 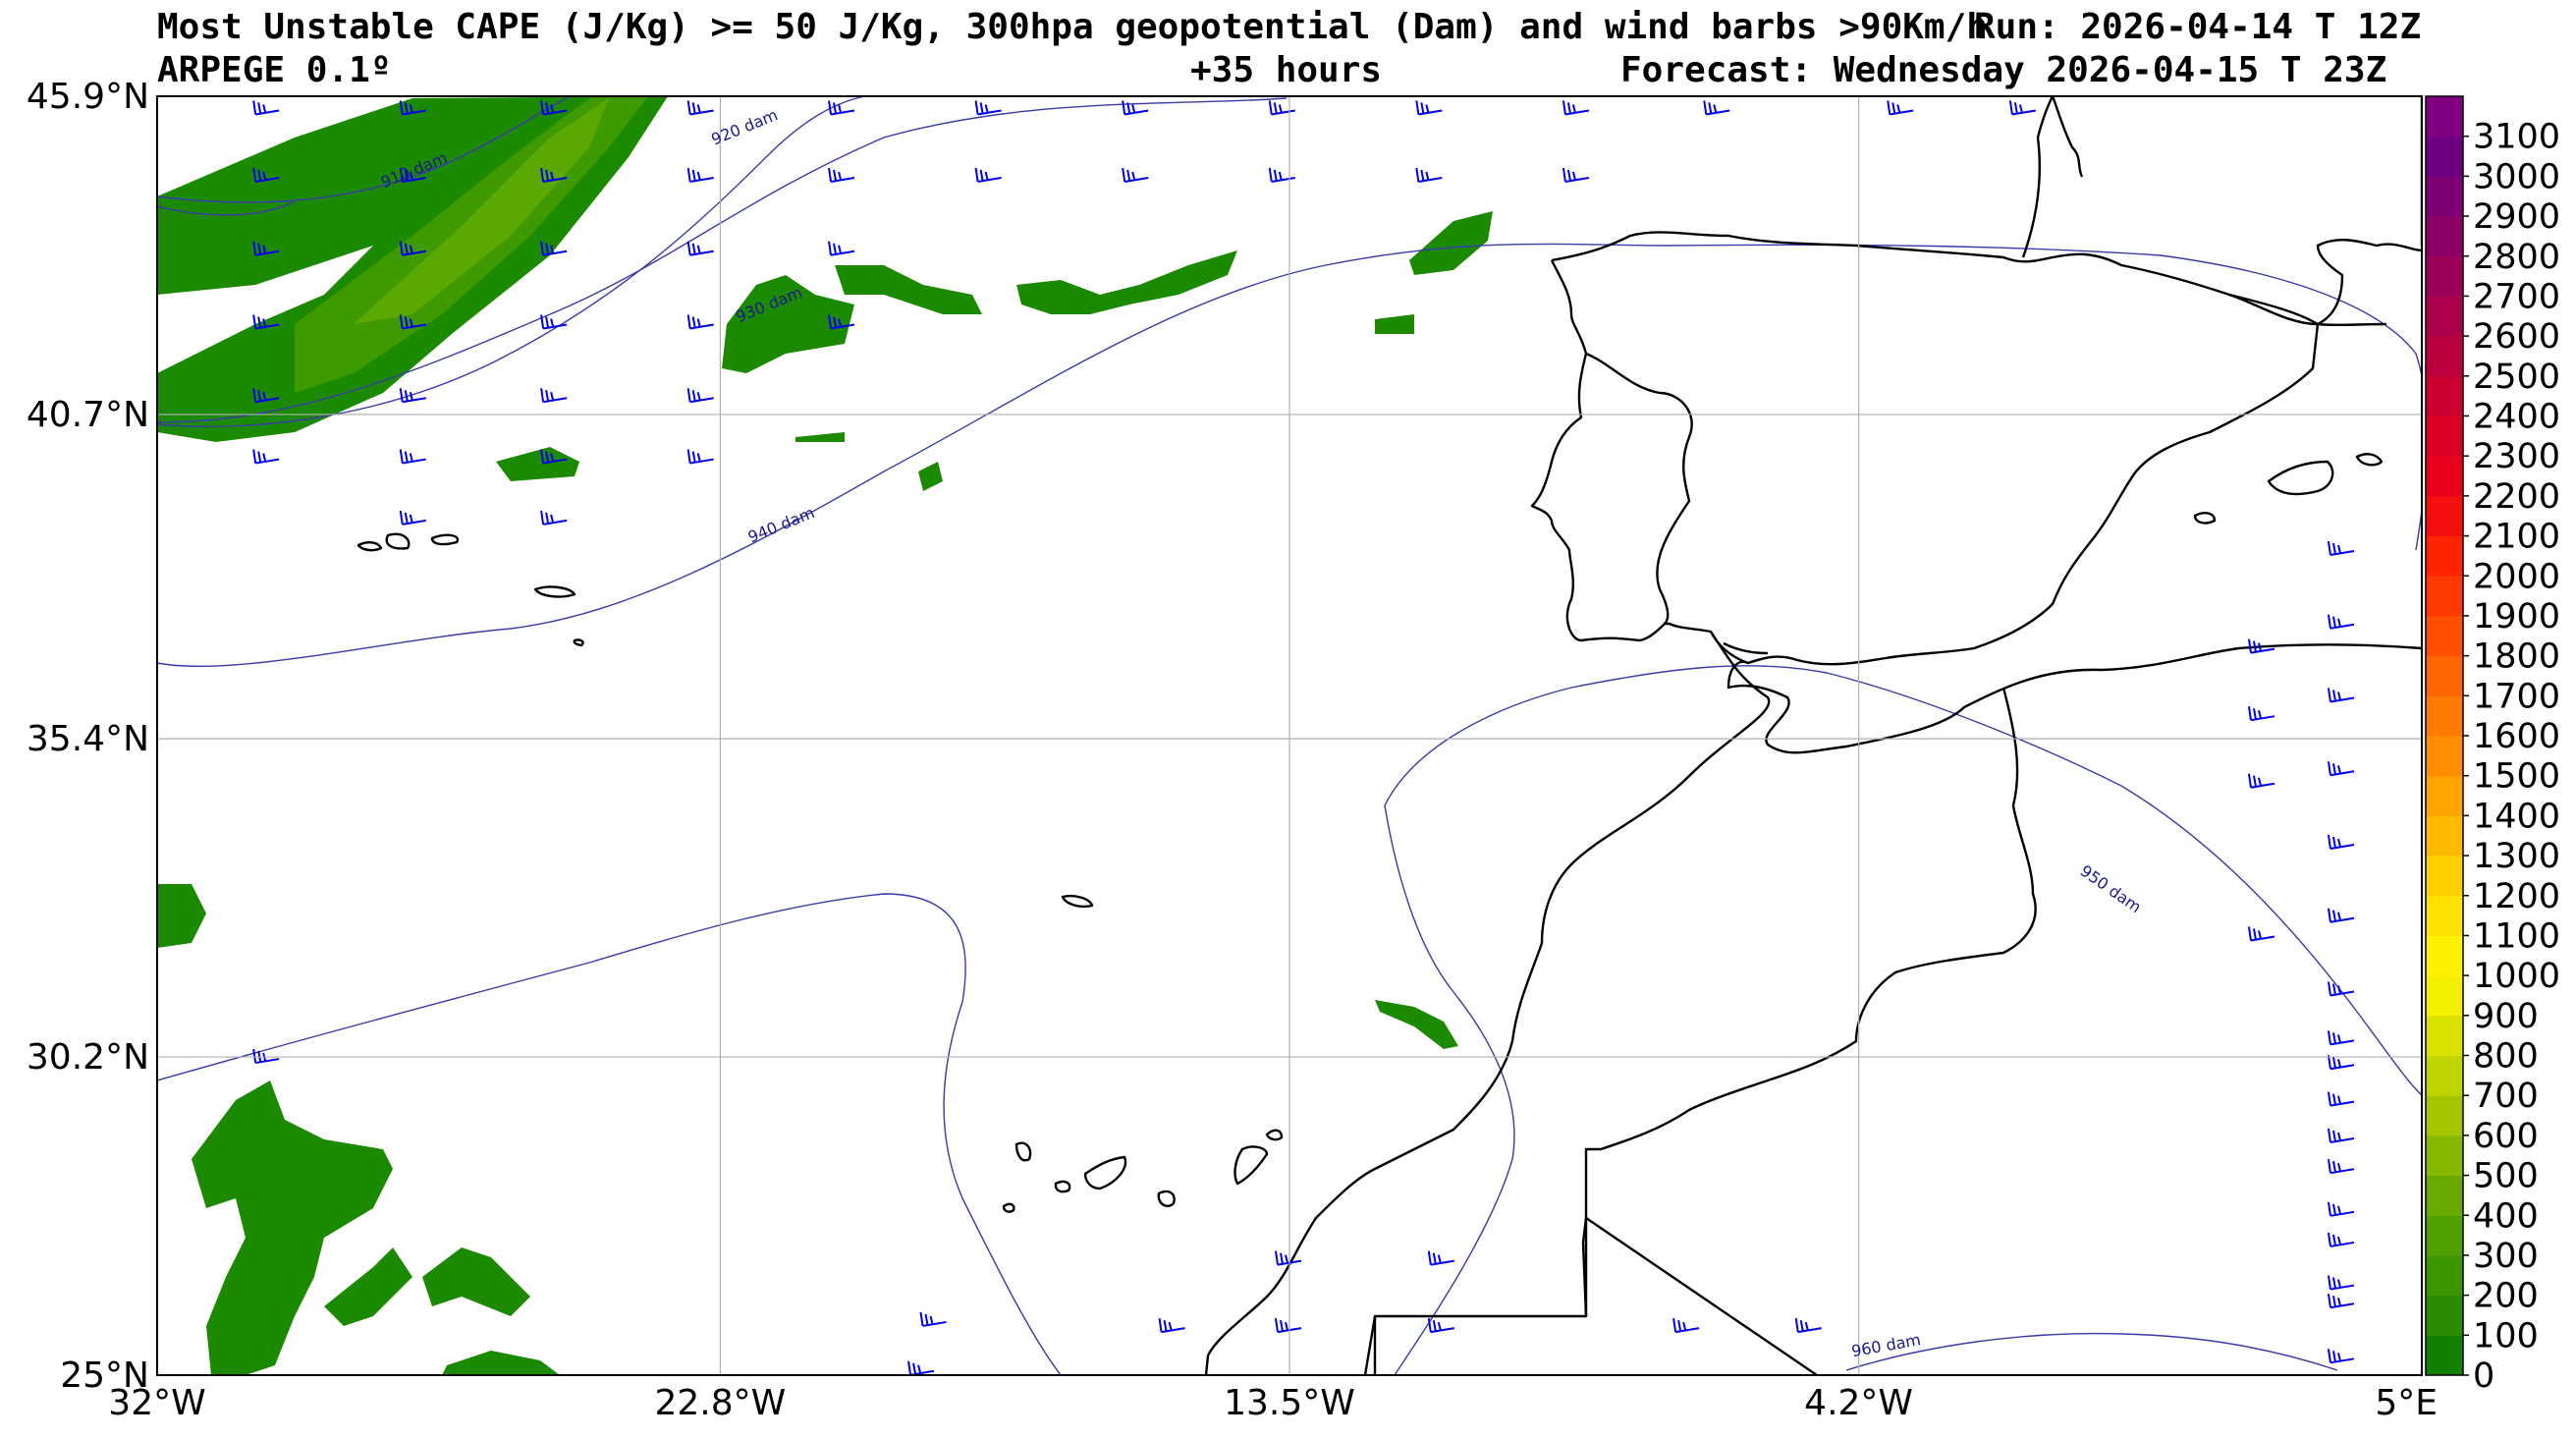 I want to click on colorbar-label-31: 3100, so click(x=2516, y=137).